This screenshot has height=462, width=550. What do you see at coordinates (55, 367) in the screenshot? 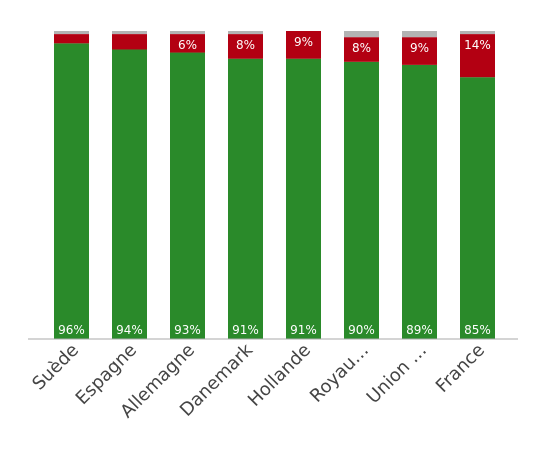
I see `x-tick-label: Suède` at bounding box center [55, 367].